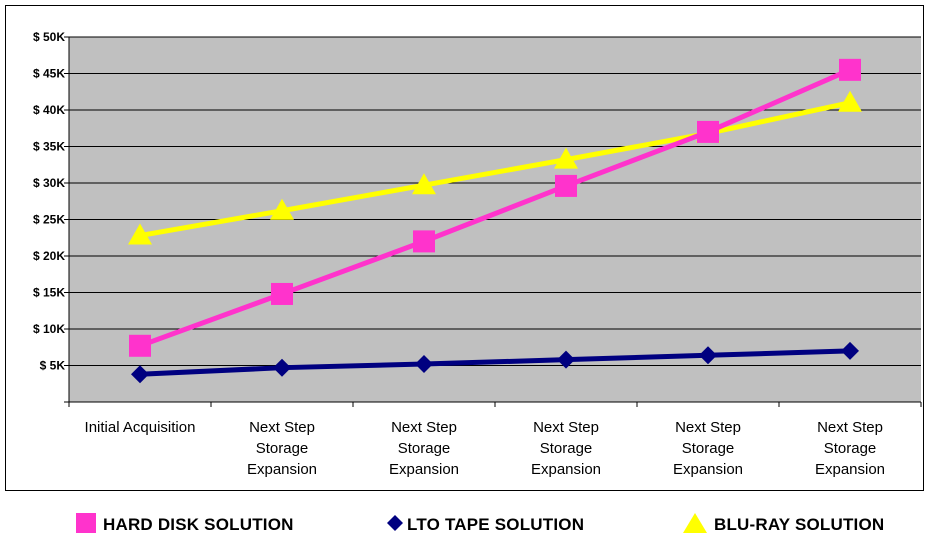 Image resolution: width=929 pixels, height=543 pixels. Describe the element at coordinates (49, 220) in the screenshot. I see `y-tick-label: $ 25K` at that location.